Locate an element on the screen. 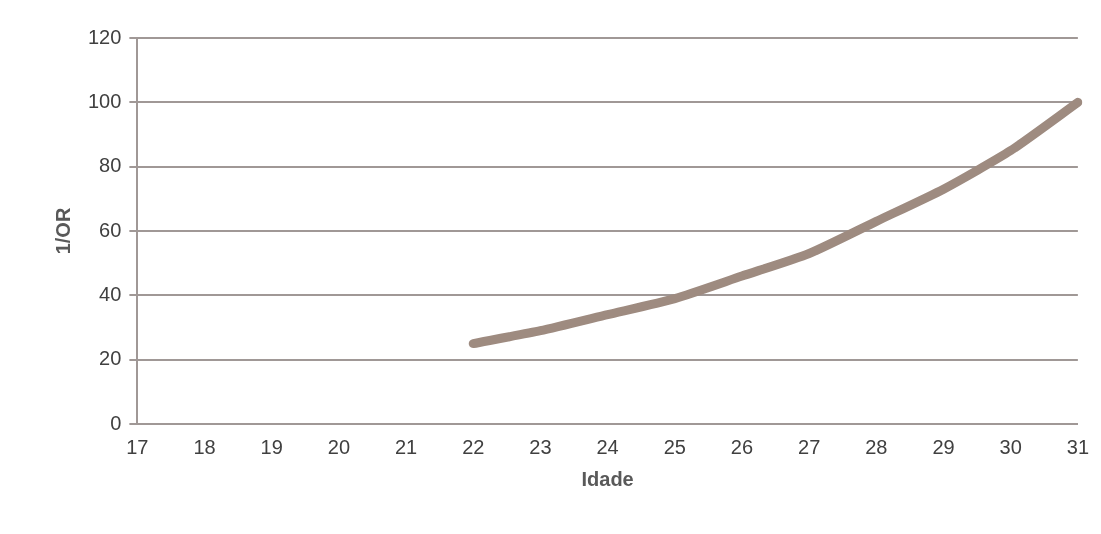 The height and width of the screenshot is (534, 1101). x-tick-label: 28 is located at coordinates (876, 446).